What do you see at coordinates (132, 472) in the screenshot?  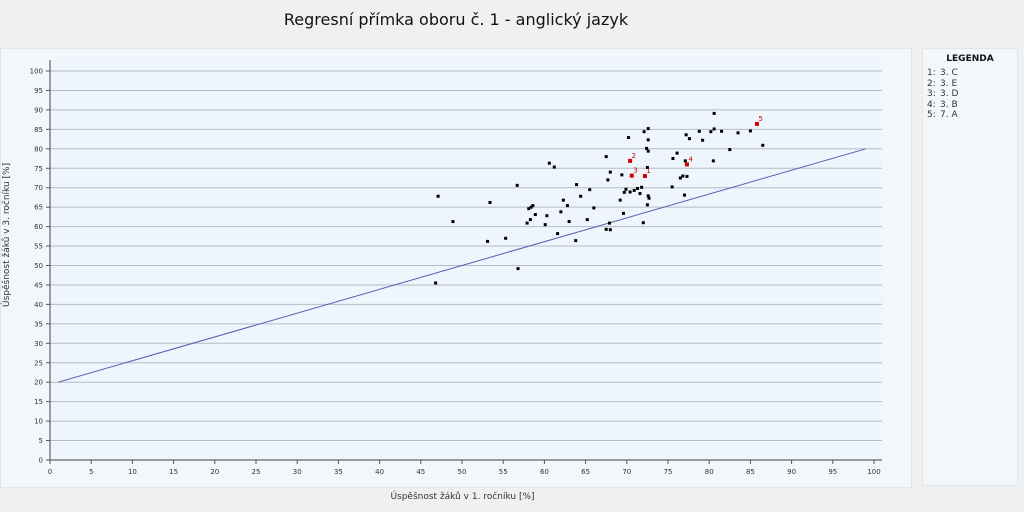 I see `x-tick-label: 10` at bounding box center [132, 472].